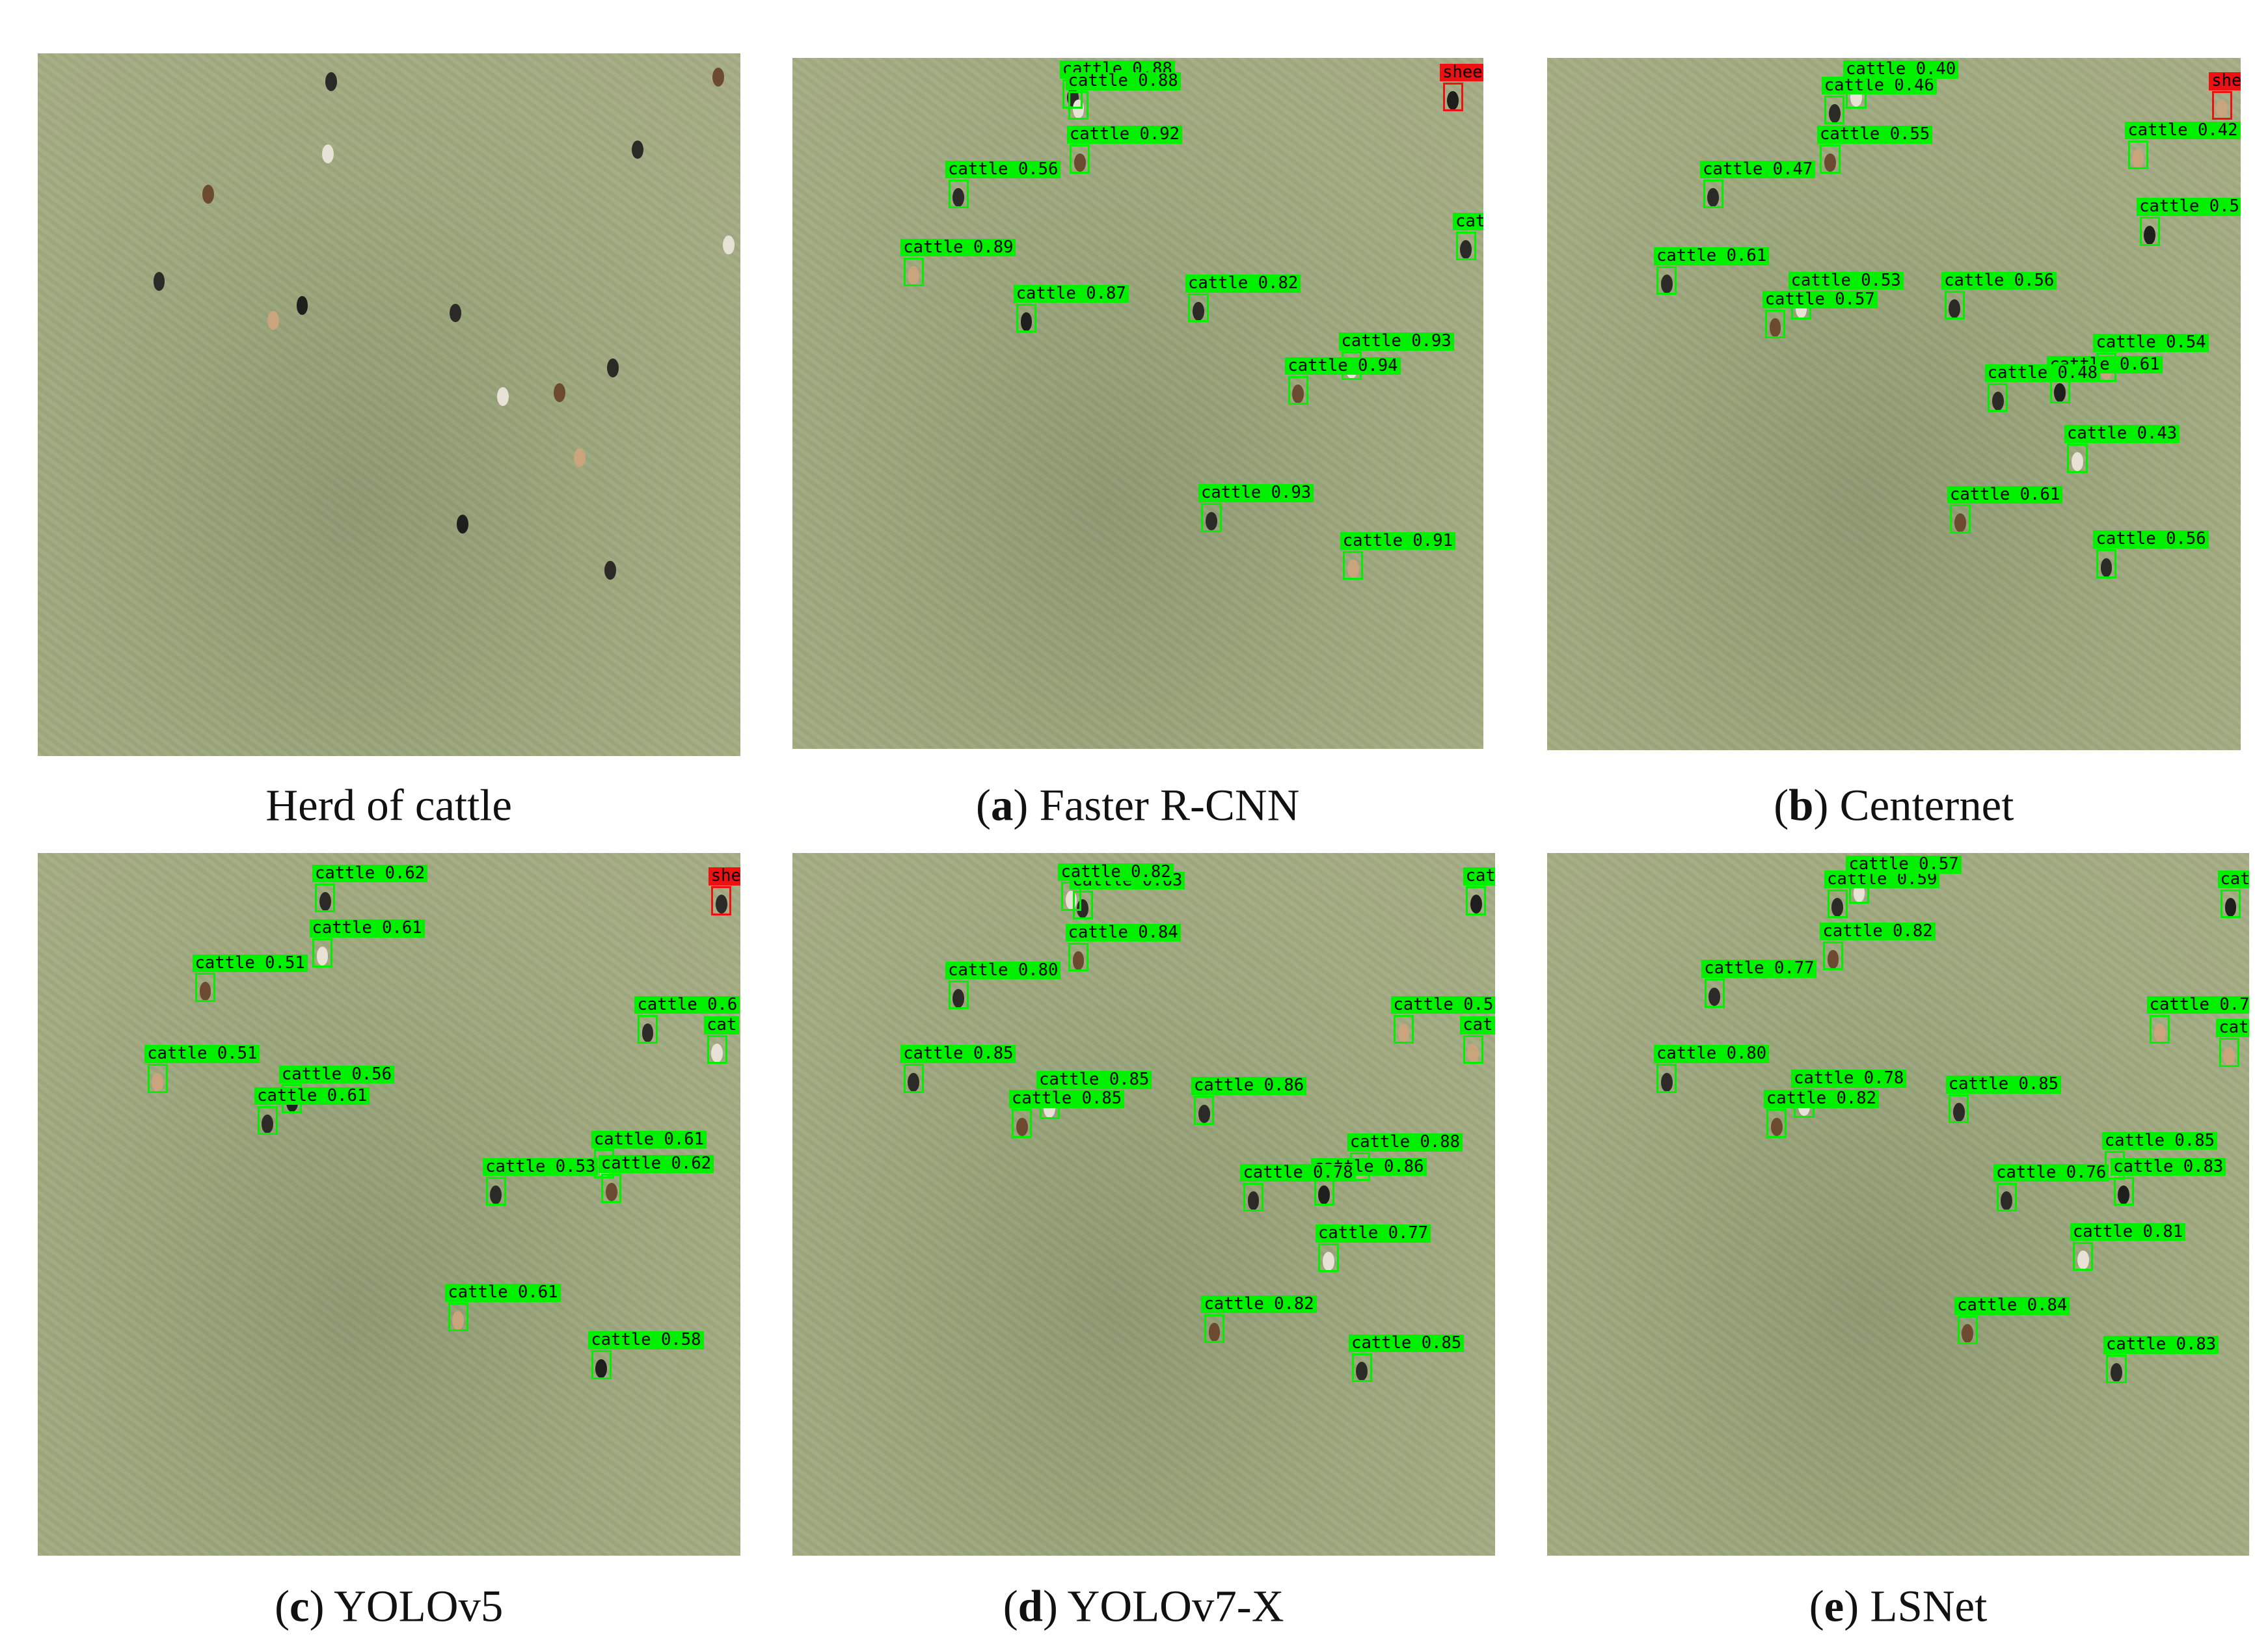 This screenshot has height=1652, width=2255. What do you see at coordinates (1901, 70) in the screenshot?
I see `detection-label: cattle 0.40` at bounding box center [1901, 70].